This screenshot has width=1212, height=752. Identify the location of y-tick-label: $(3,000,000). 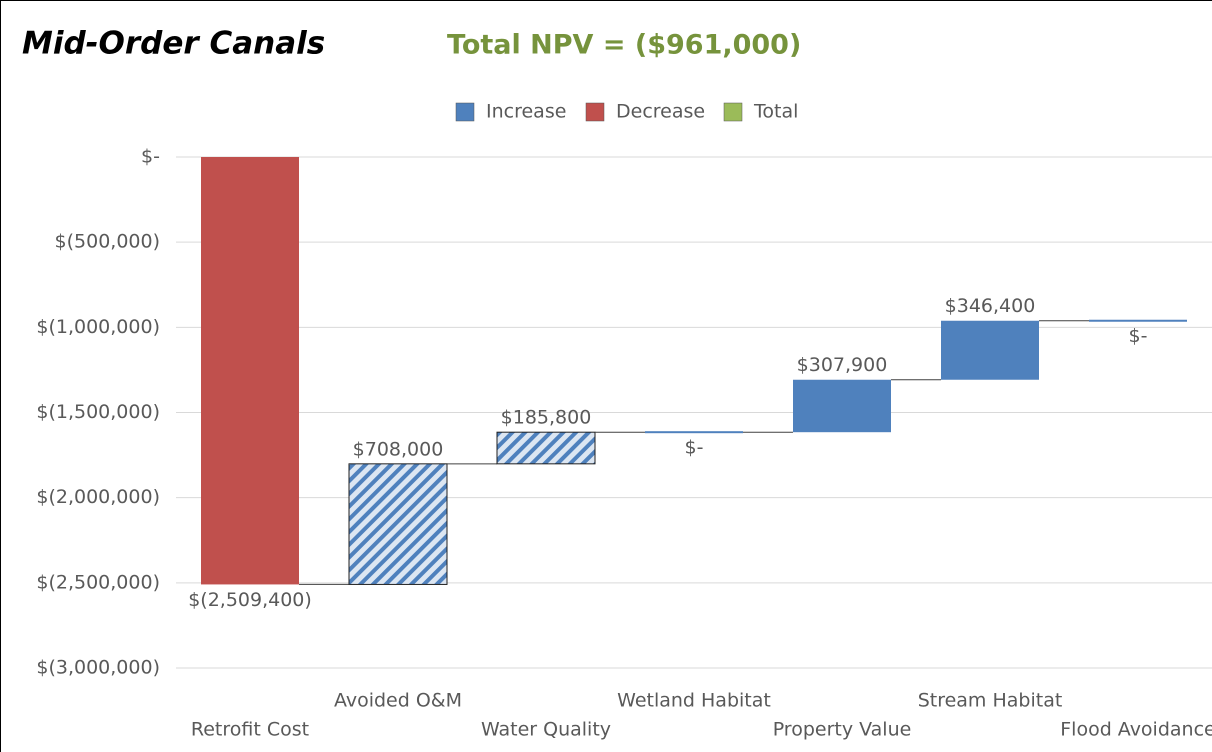
(98, 668).